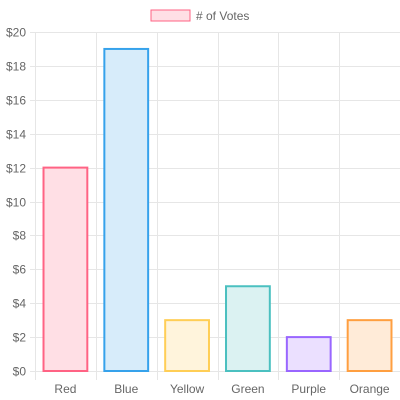  I want to click on y-tick-label: $8, so click(20, 236).